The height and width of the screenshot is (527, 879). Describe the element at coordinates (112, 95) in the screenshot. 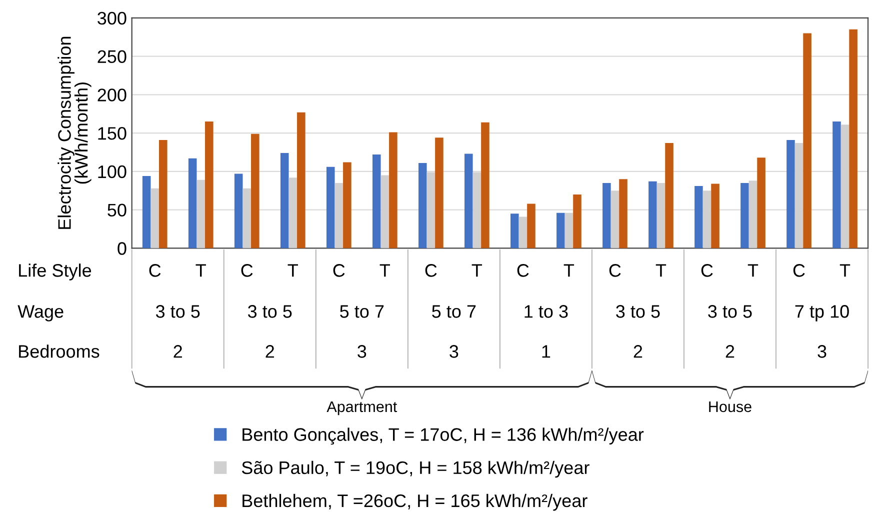

I see `y-tick-label: 200` at that location.